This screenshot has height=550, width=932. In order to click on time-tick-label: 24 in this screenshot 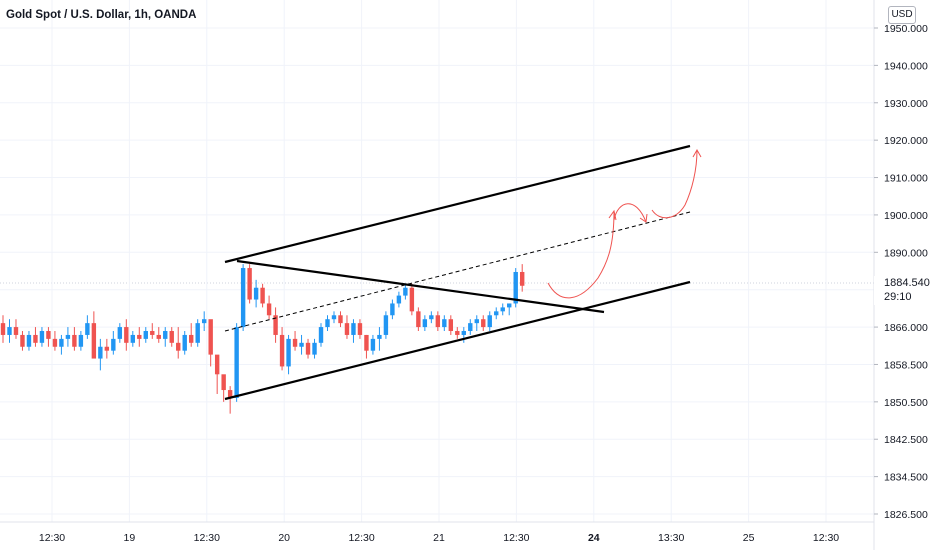, I will do `click(594, 538)`.